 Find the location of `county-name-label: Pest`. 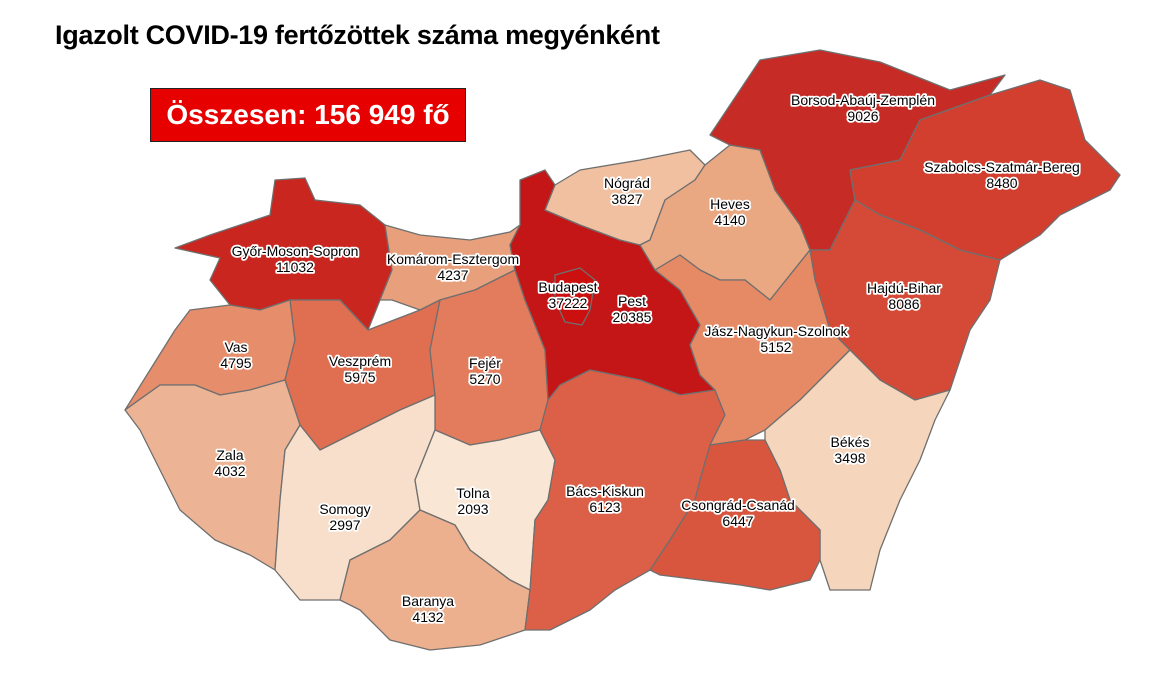

county-name-label: Pest is located at coordinates (632, 301).